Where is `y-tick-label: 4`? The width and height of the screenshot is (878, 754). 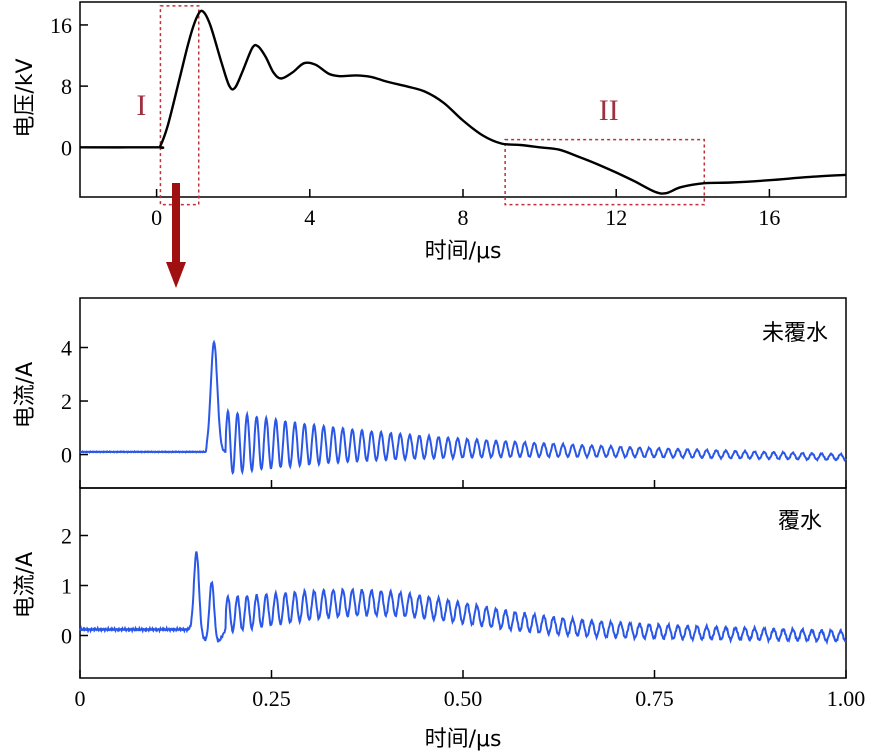
y-tick-label: 4 is located at coordinates (66, 348).